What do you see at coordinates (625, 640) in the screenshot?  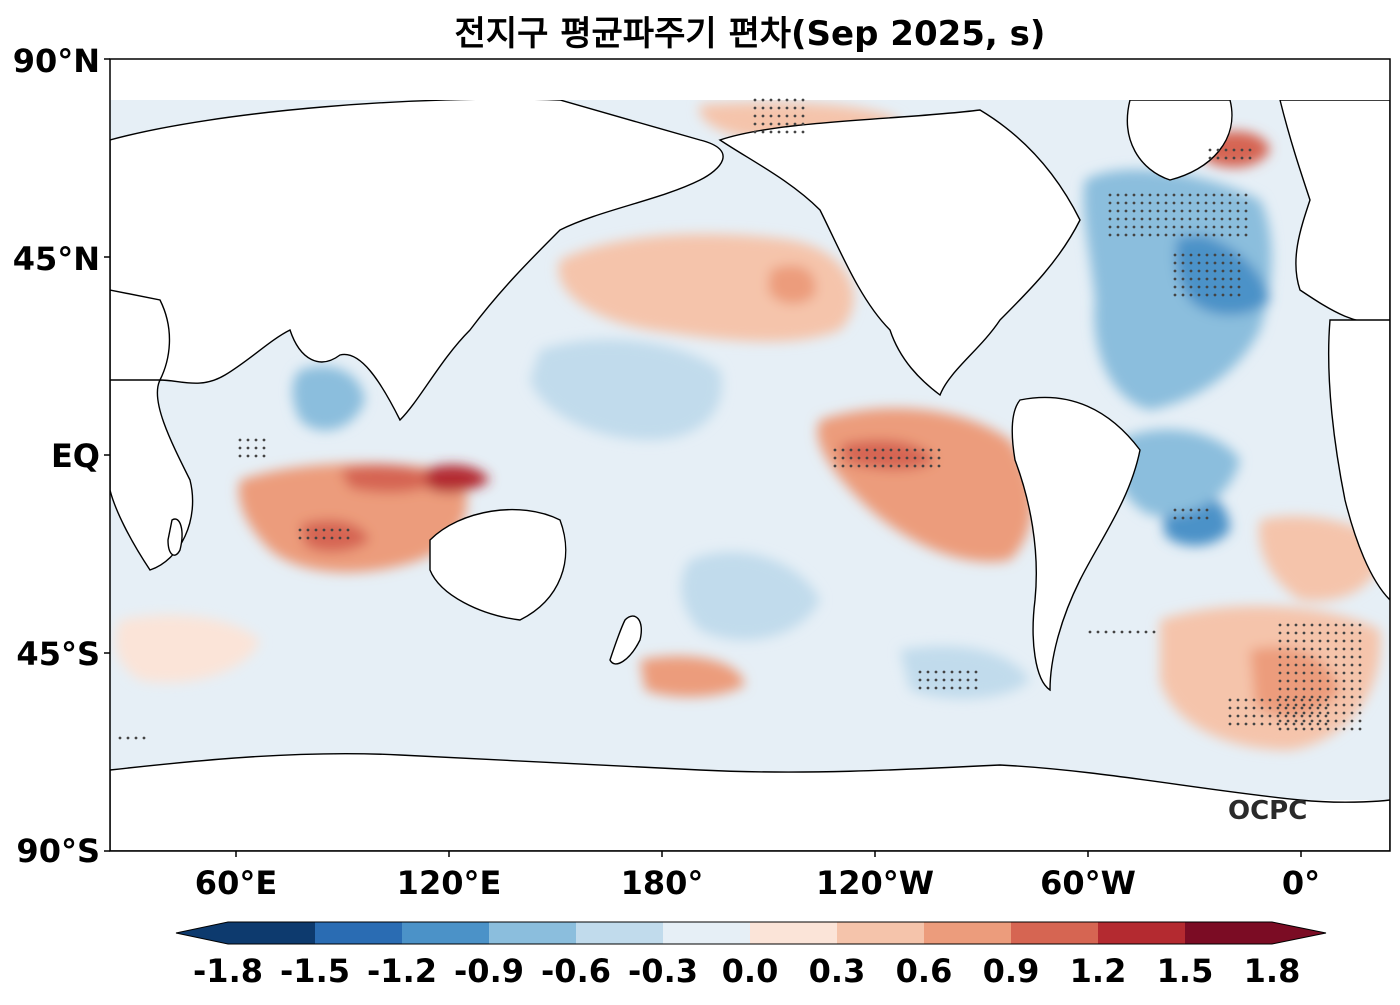 I see `new-zealand-landmass` at bounding box center [625, 640].